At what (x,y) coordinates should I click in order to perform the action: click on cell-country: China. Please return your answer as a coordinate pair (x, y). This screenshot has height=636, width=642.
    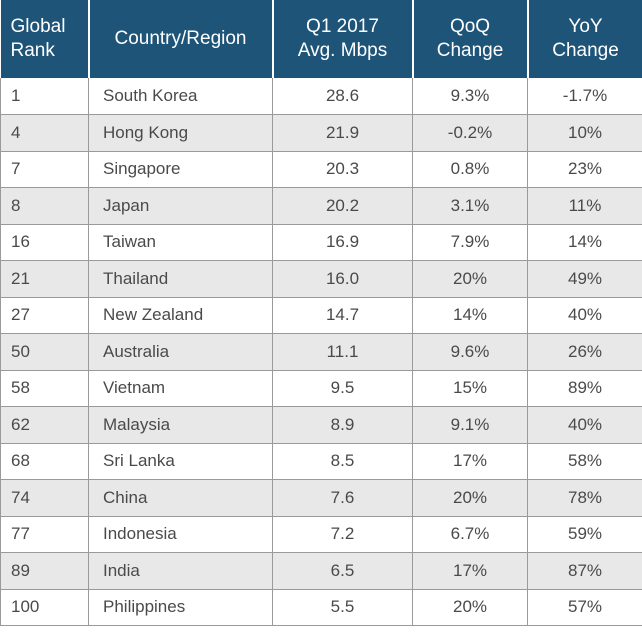
    Looking at the image, I should click on (180, 498).